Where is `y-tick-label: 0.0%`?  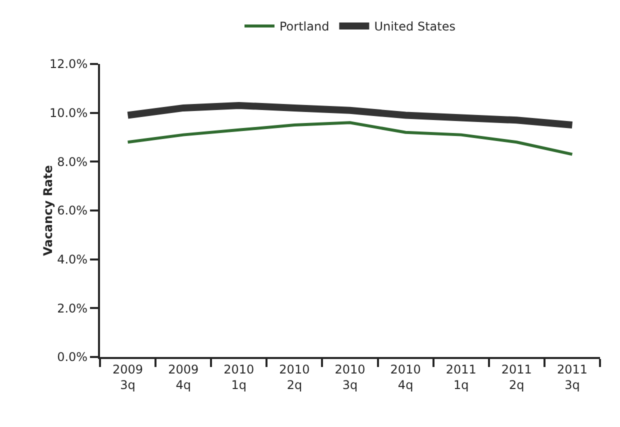 y-tick-label: 0.0% is located at coordinates (72, 357).